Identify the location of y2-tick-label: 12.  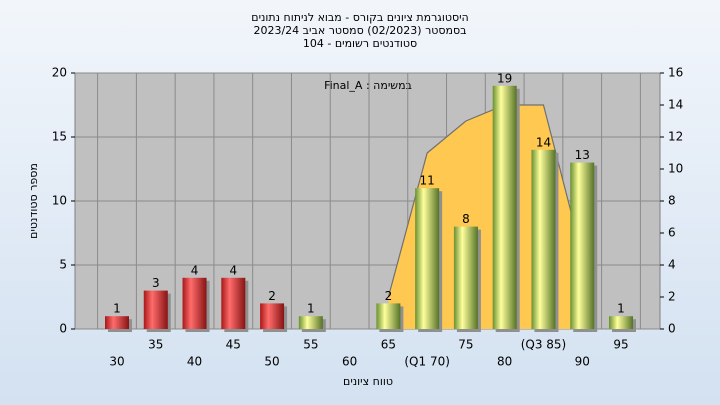
(675, 137).